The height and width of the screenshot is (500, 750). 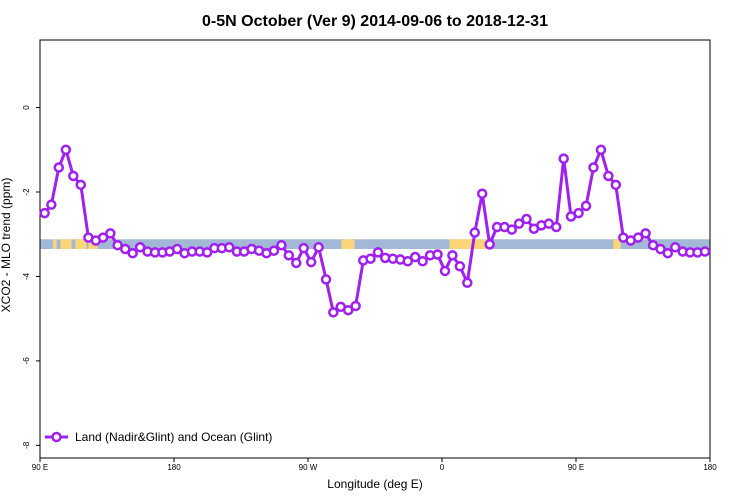 I want to click on y-tick-label: -6, so click(x=26, y=361).